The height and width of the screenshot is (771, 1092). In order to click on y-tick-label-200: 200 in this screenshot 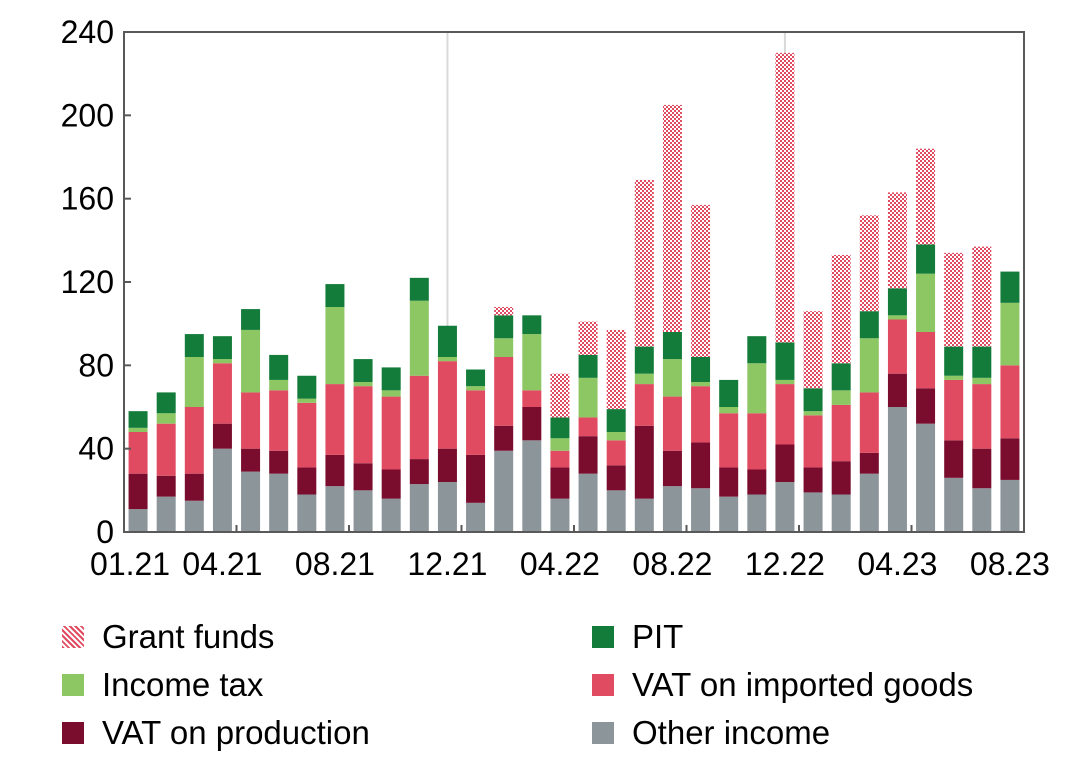, I will do `click(87, 115)`.